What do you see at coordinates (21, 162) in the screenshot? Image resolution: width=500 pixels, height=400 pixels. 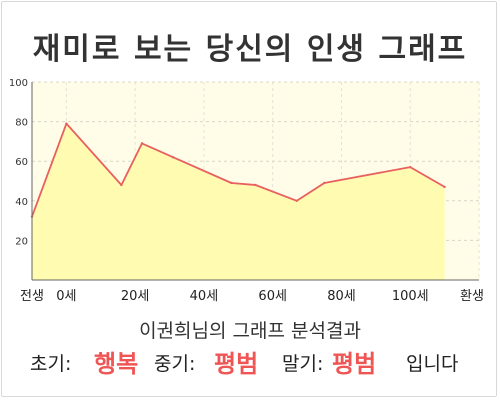 I see `y-tick-label-60: 60` at bounding box center [21, 162].